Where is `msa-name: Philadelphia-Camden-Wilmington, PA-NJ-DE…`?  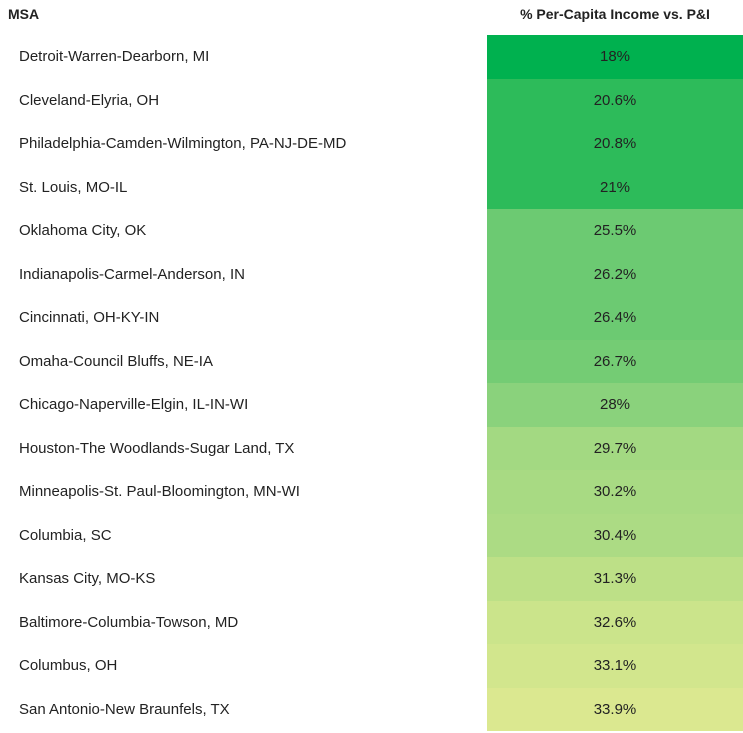
msa-name: Philadelphia-Camden-Wilmington, PA-NJ-DE… is located at coordinates (183, 143).